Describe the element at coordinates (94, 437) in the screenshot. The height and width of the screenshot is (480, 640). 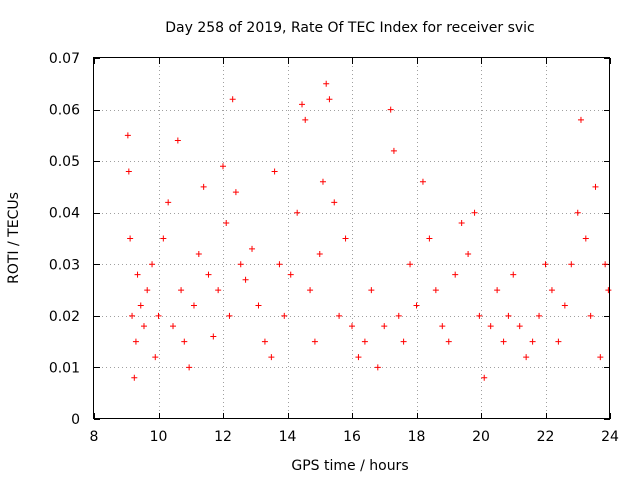
I see `x-tick-label: 8` at that location.